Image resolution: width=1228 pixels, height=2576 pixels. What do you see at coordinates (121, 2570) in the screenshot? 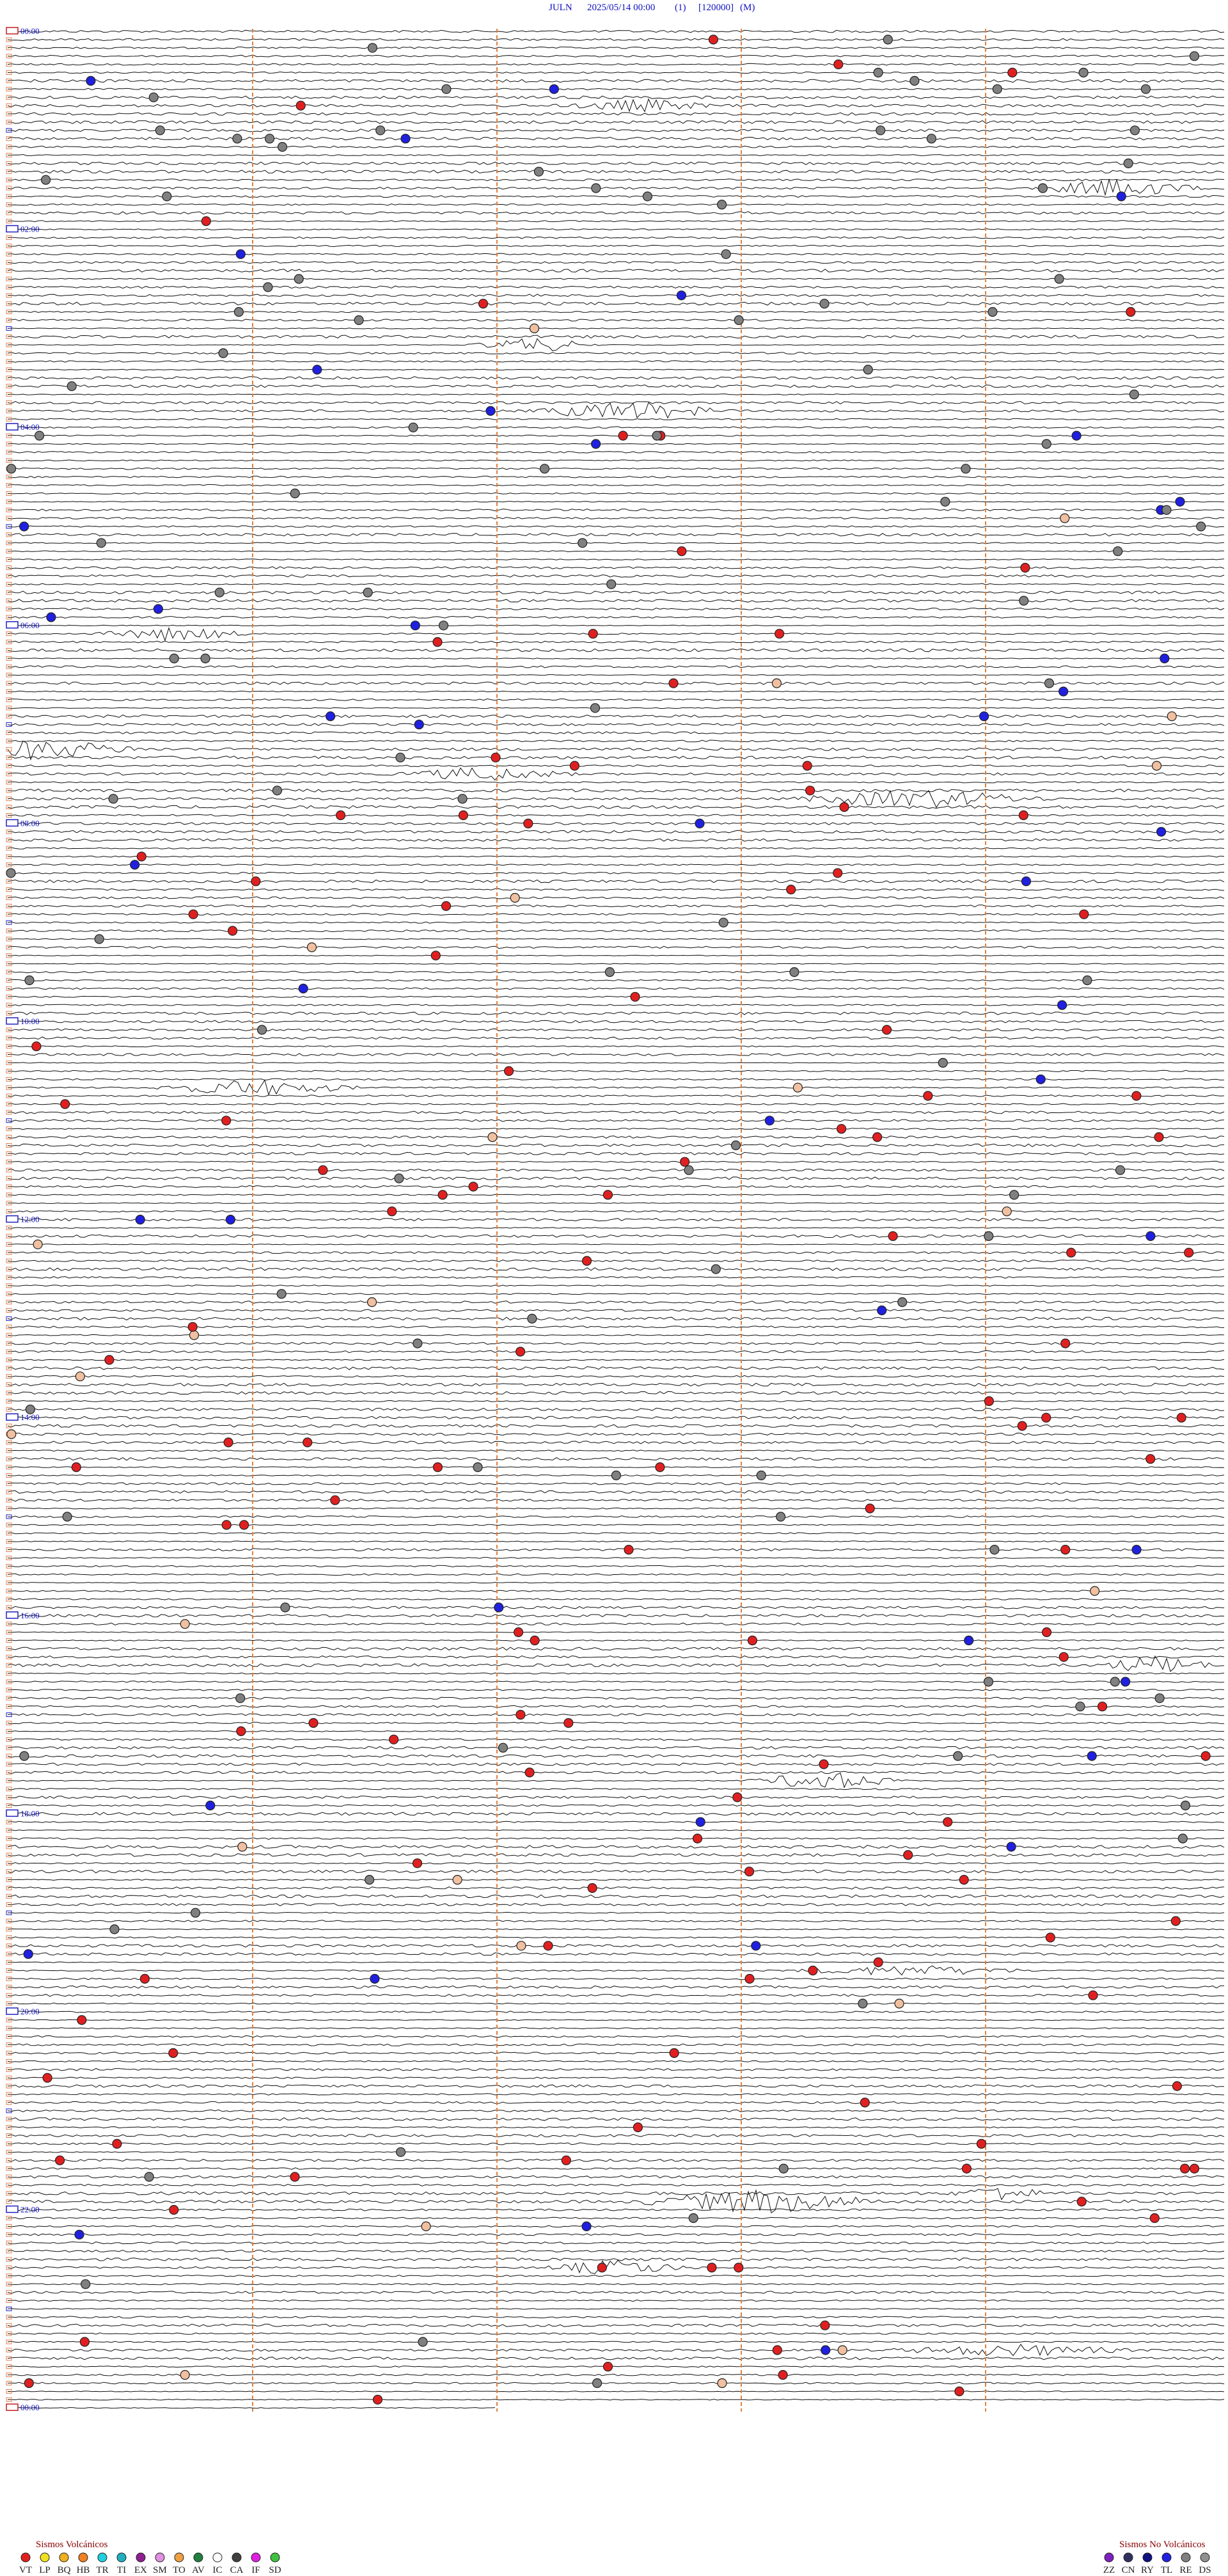
I see `legend-code: TI` at bounding box center [121, 2570].